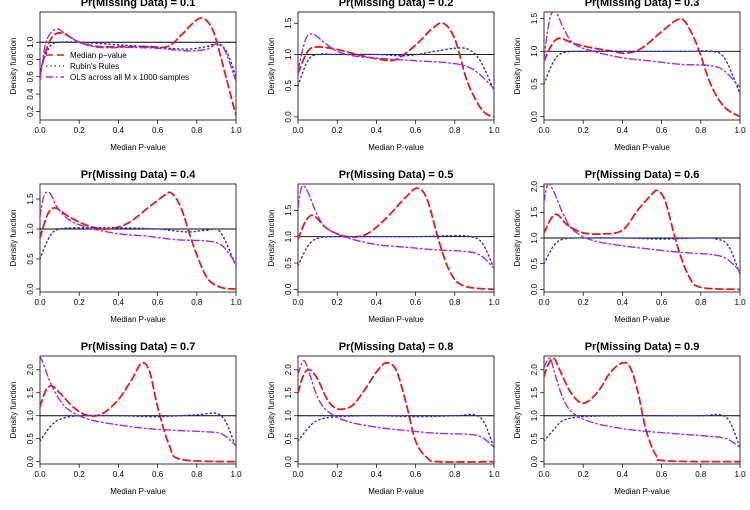 The image size is (750, 510). I want to click on y-tick-label: 0.8, so click(30, 59).